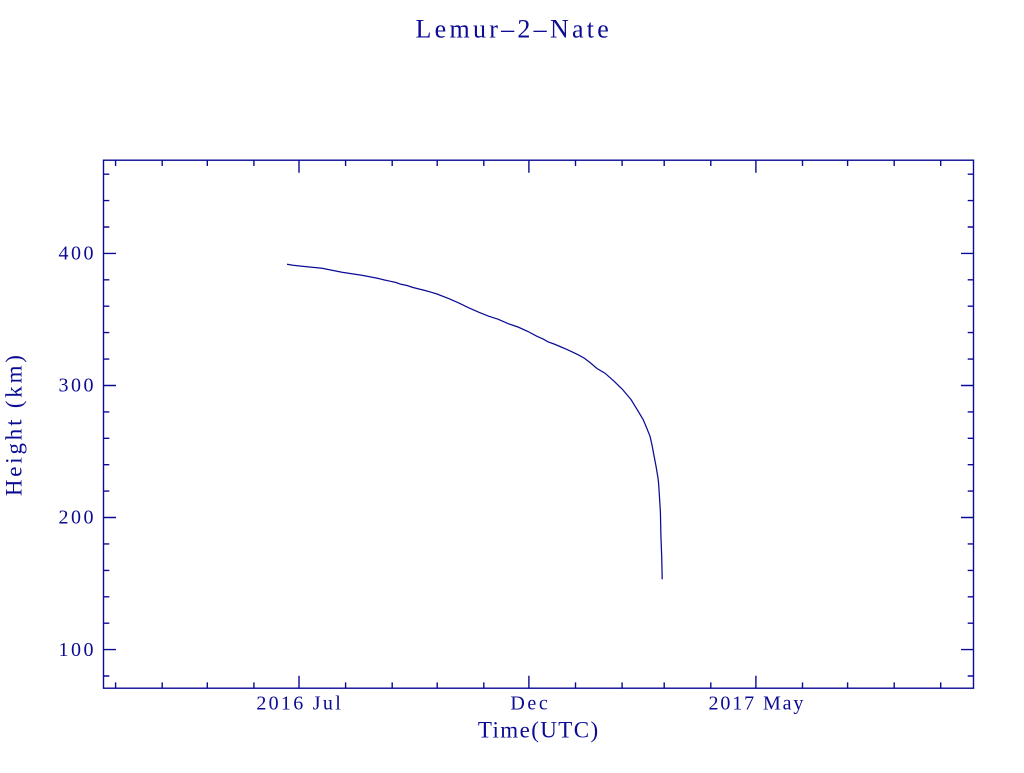  What do you see at coordinates (78, 518) in the screenshot?
I see `svg-text: 200` at bounding box center [78, 518].